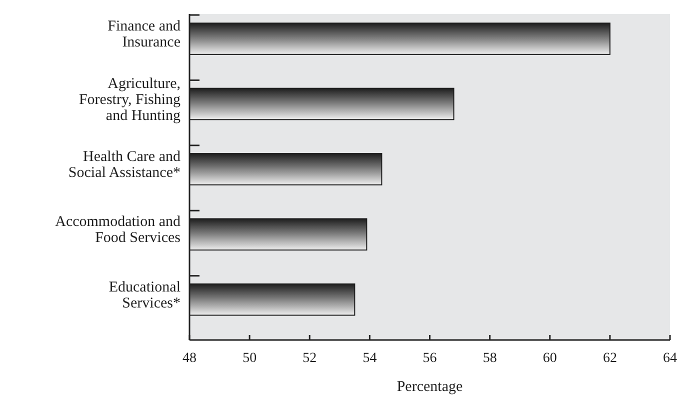  What do you see at coordinates (309, 358) in the screenshot?
I see `x-tick-label: 52` at bounding box center [309, 358].